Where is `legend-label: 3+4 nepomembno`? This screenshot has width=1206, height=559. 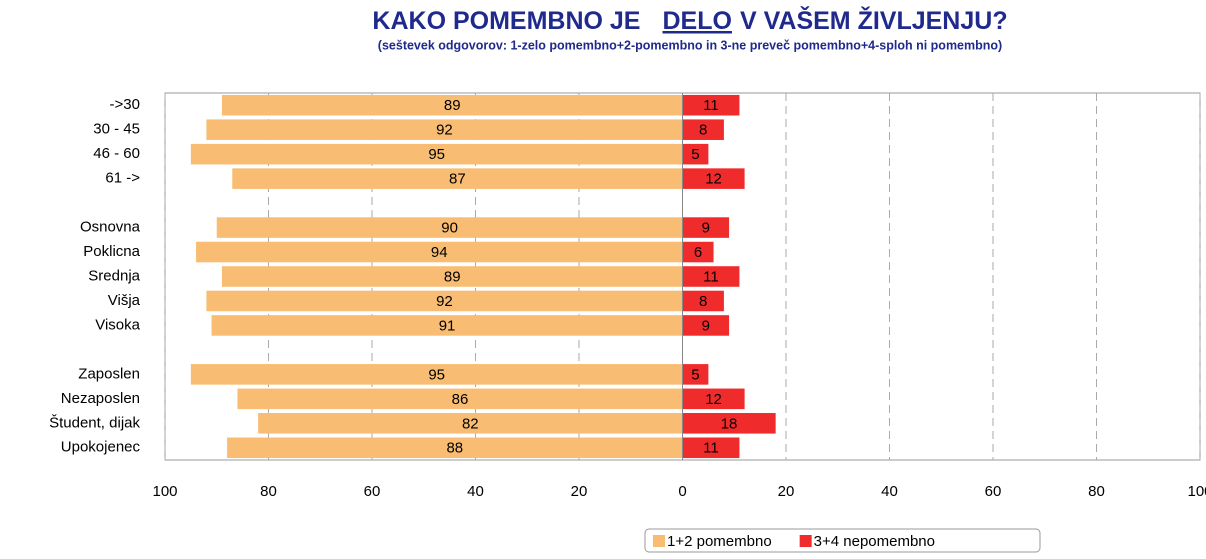
legend-label: 3+4 nepomembno is located at coordinates (874, 541).